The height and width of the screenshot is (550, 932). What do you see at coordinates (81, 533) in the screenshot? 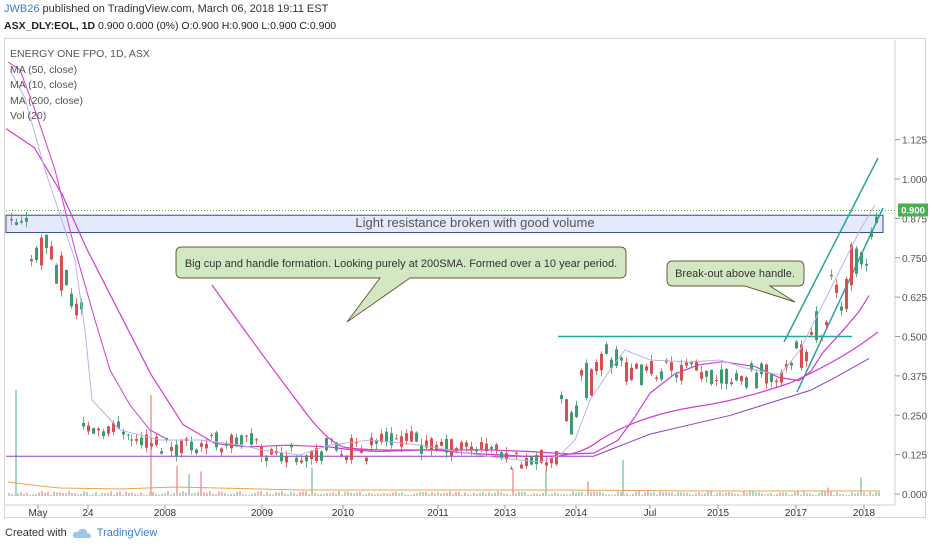
I see `footer: Created with TradingView` at bounding box center [81, 533].